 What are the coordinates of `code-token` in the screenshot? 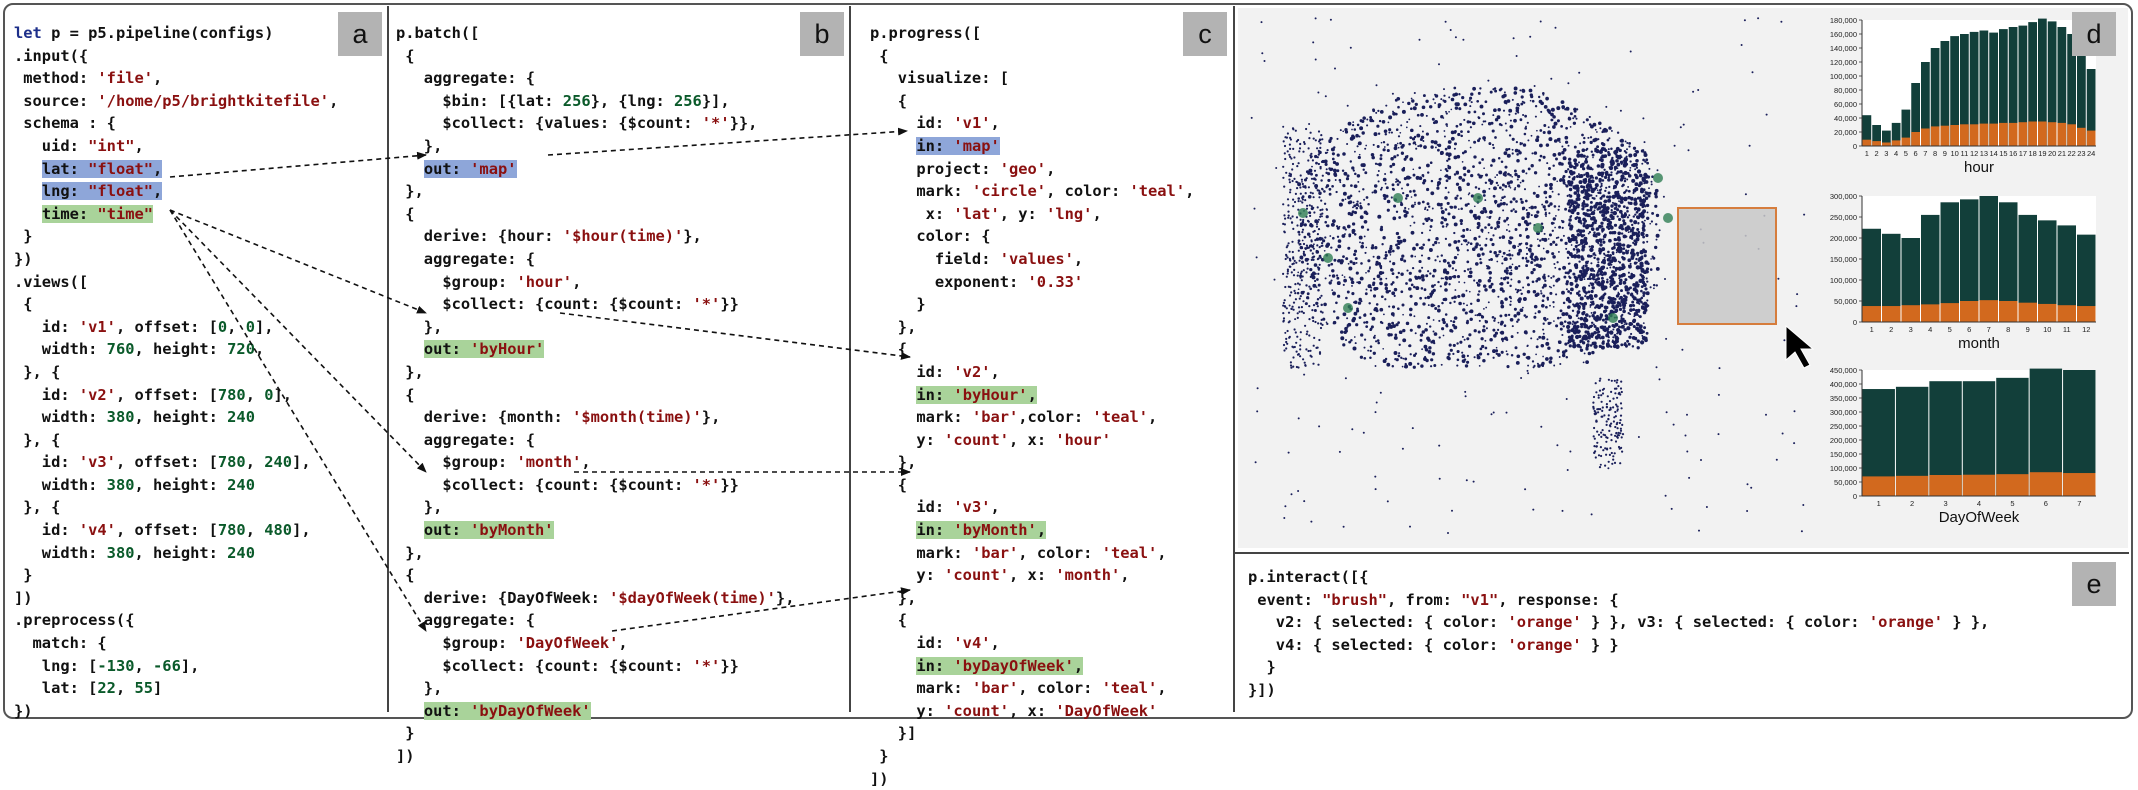 It's located at (28, 214).